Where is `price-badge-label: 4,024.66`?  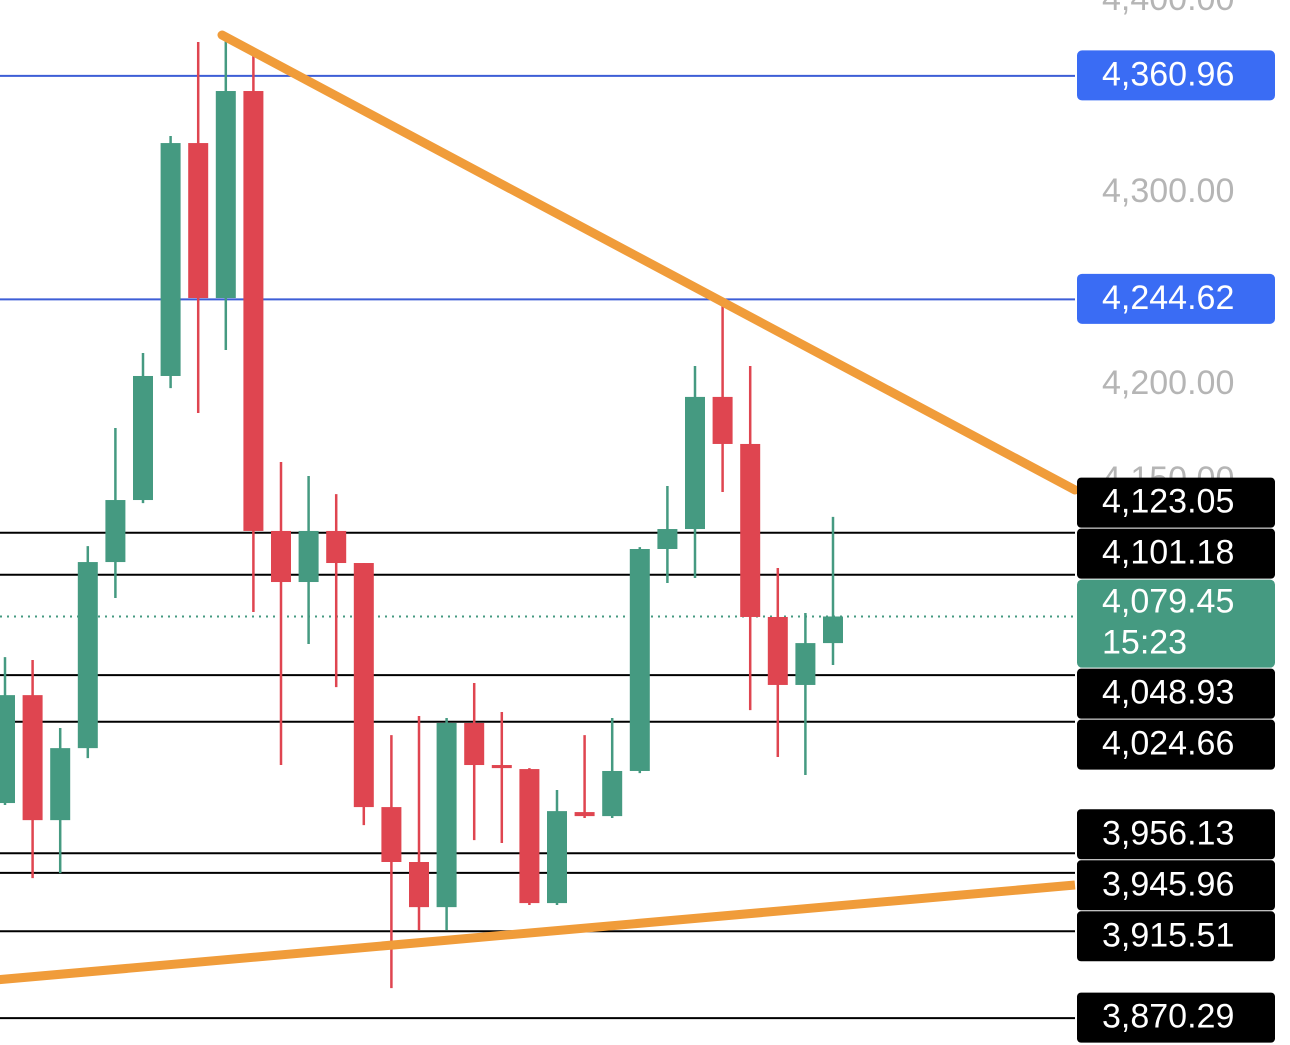
price-badge-label: 4,024.66 is located at coordinates (1168, 744).